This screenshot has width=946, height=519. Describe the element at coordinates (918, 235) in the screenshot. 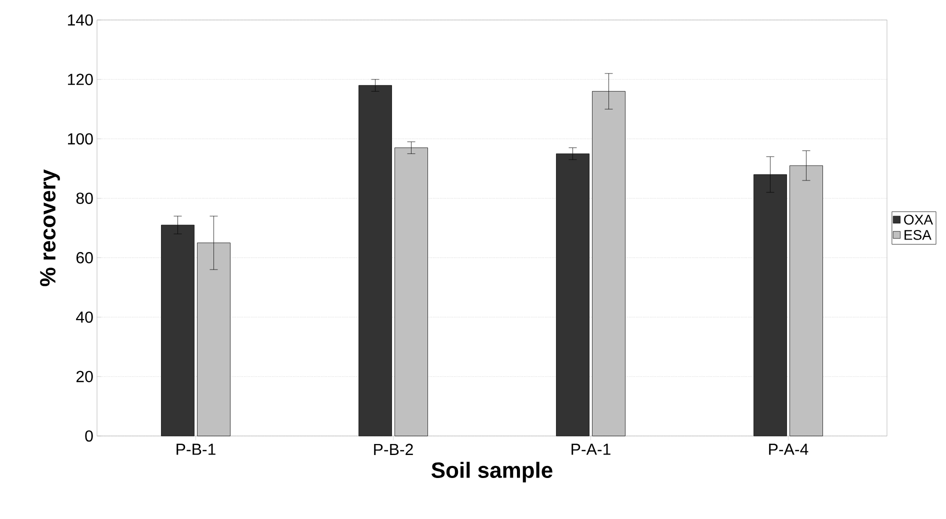

I see `legend-label: ESA` at that location.